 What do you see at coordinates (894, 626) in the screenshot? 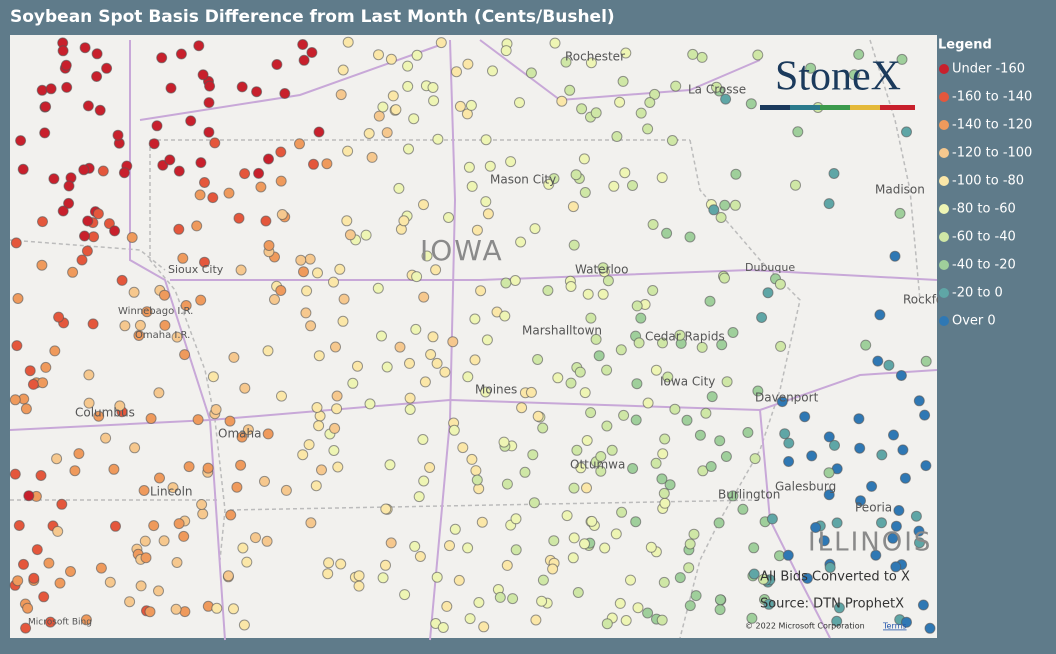
I see `terms-link: Terms` at bounding box center [894, 626].